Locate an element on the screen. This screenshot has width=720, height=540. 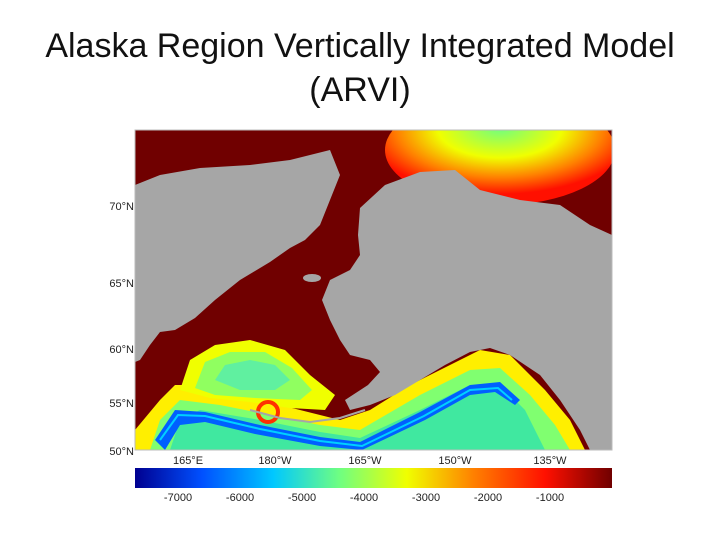
colorbar-tick: -6000 is located at coordinates (240, 498).